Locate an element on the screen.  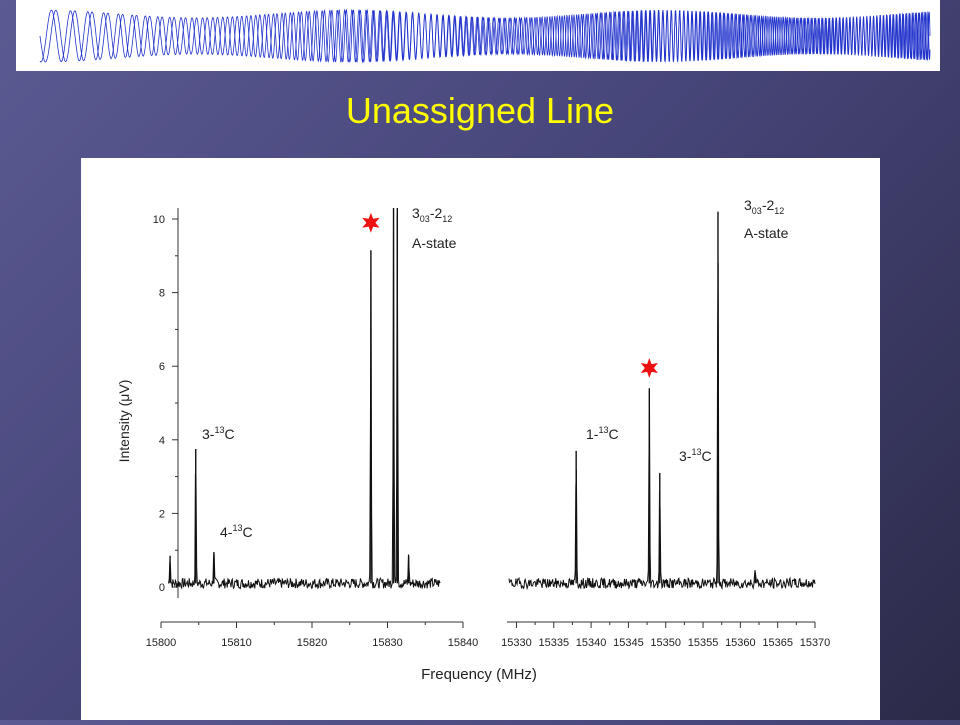
annotation-303-212-left-sub2: 12 is located at coordinates (447, 219).